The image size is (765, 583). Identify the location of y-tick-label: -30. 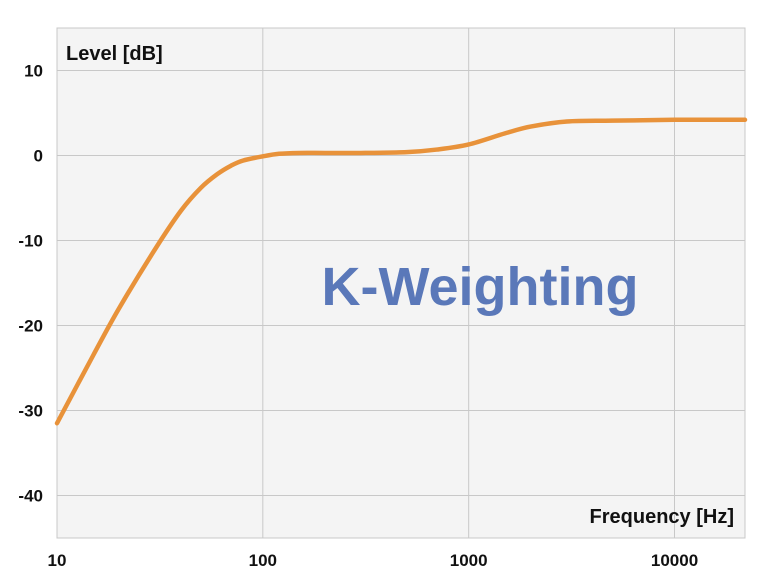
(30, 411).